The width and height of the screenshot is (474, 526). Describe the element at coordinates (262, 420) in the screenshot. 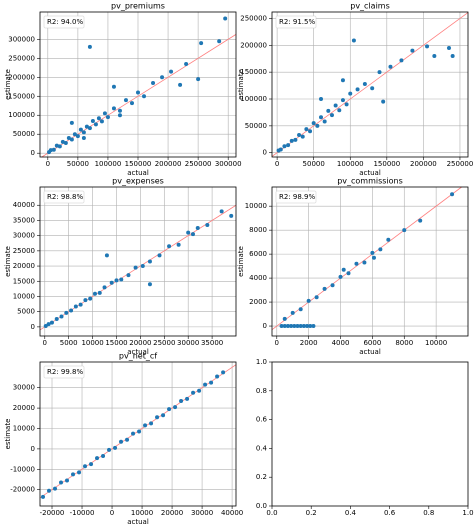

I see `y-tick-label: 0.6` at that location.